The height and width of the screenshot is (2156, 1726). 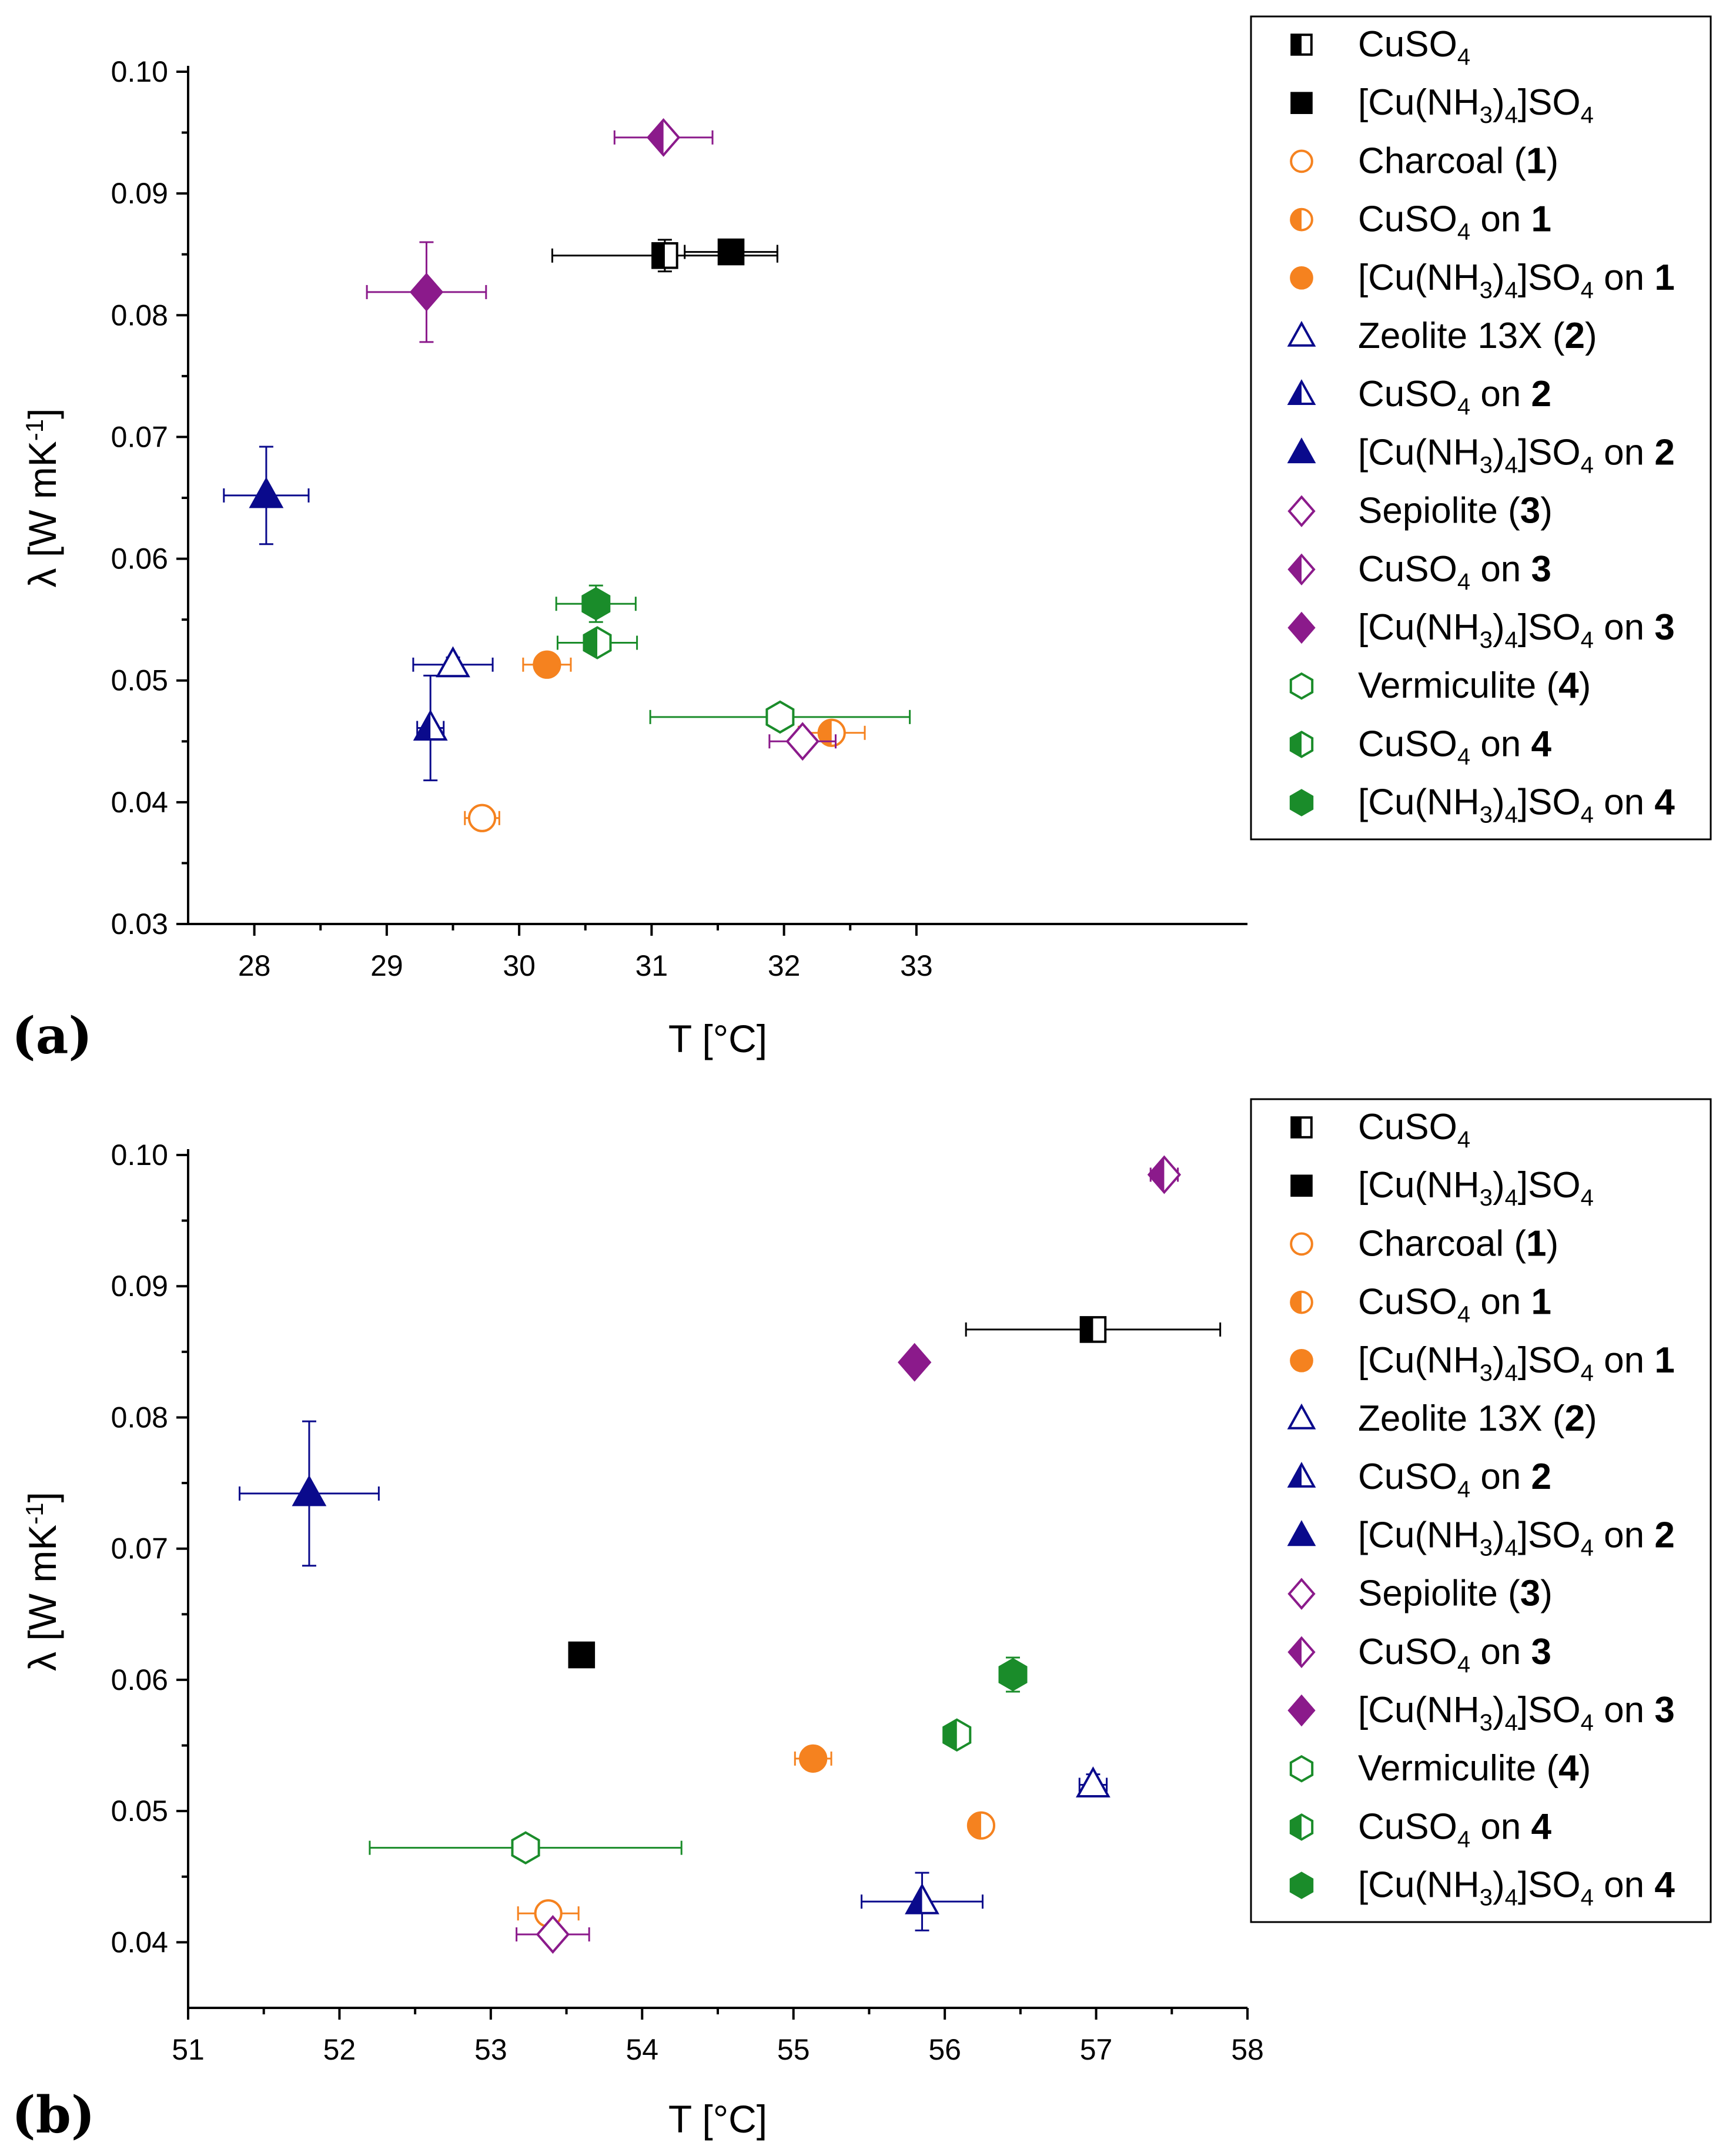 I want to click on y-tick-label: 0.03, so click(x=139, y=924).